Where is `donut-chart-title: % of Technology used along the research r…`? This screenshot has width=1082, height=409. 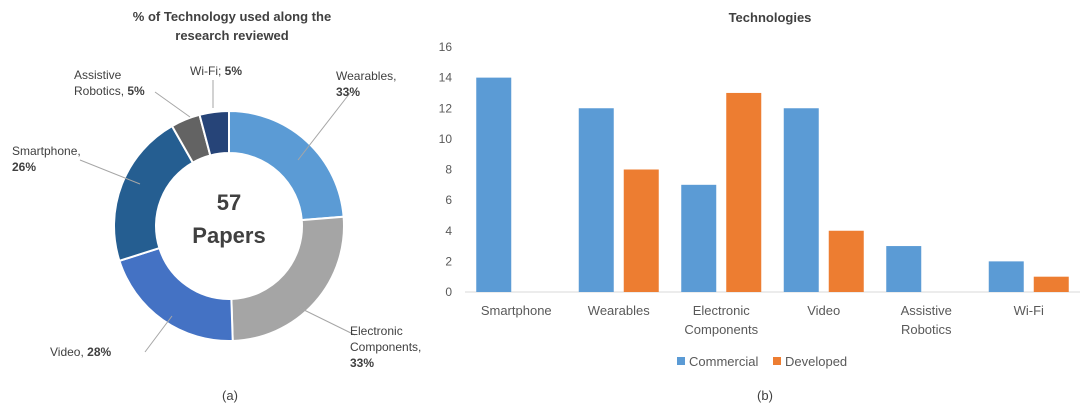
donut-chart-title: % of Technology used along the research r… is located at coordinates (232, 26).